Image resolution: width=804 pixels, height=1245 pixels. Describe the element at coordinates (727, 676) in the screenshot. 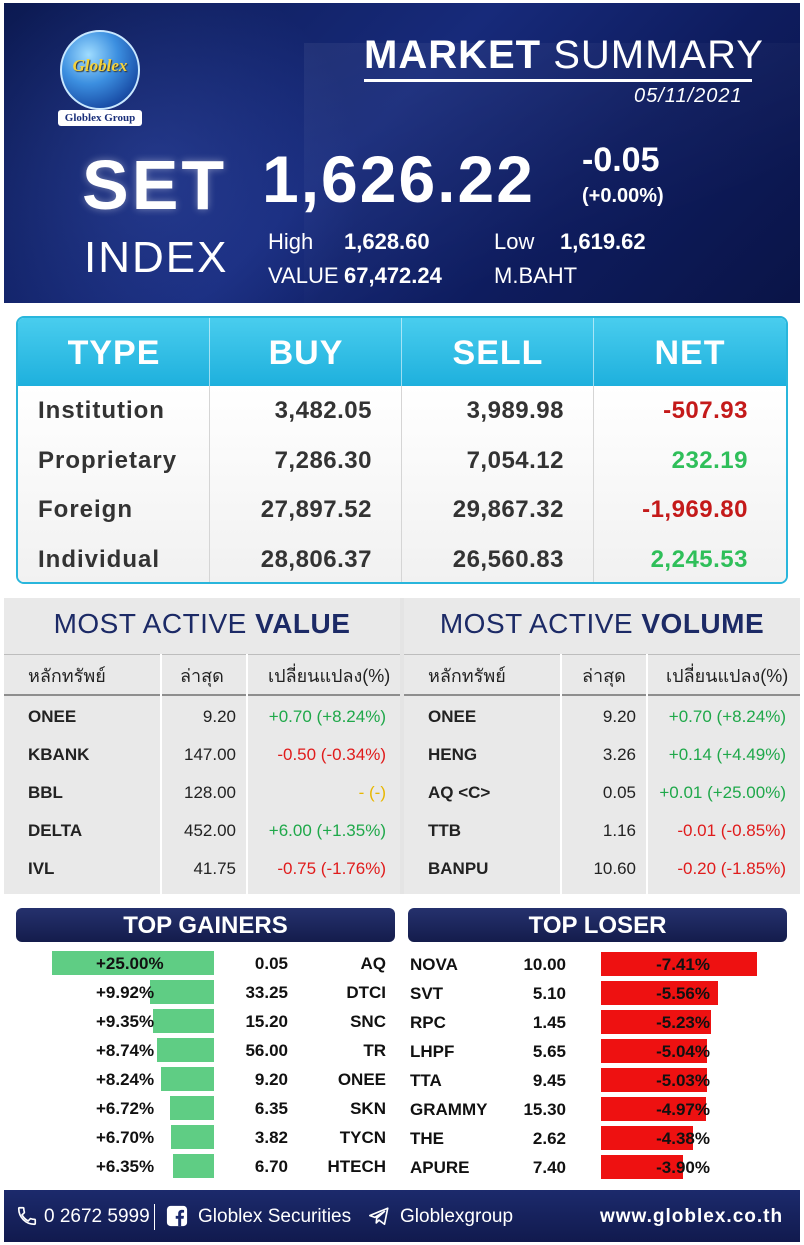

I see `col-change: เปลี่ยนแปลง(%)` at that location.